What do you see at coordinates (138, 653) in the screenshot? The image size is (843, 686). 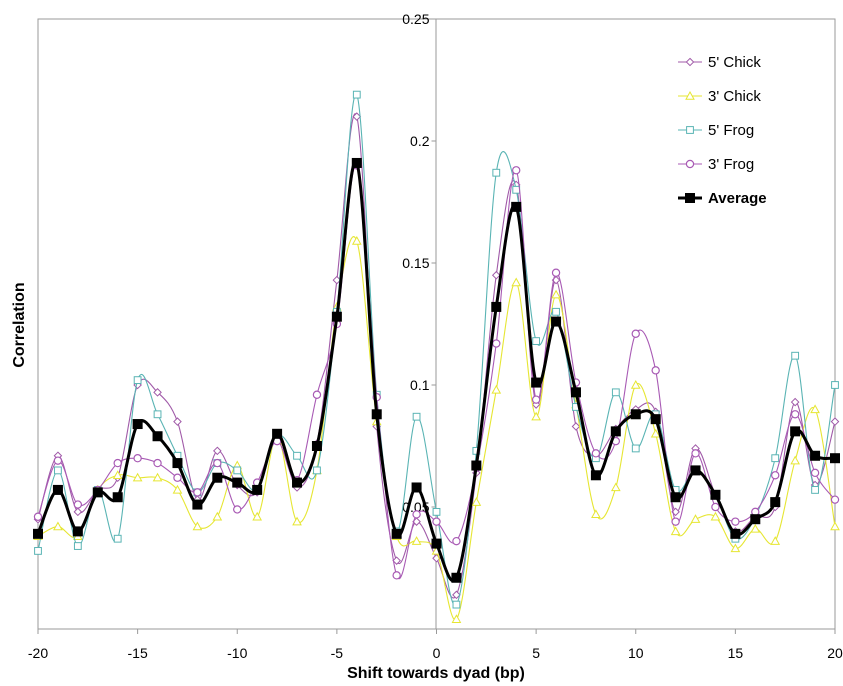 I see `x-tick-label: -15` at bounding box center [138, 653].